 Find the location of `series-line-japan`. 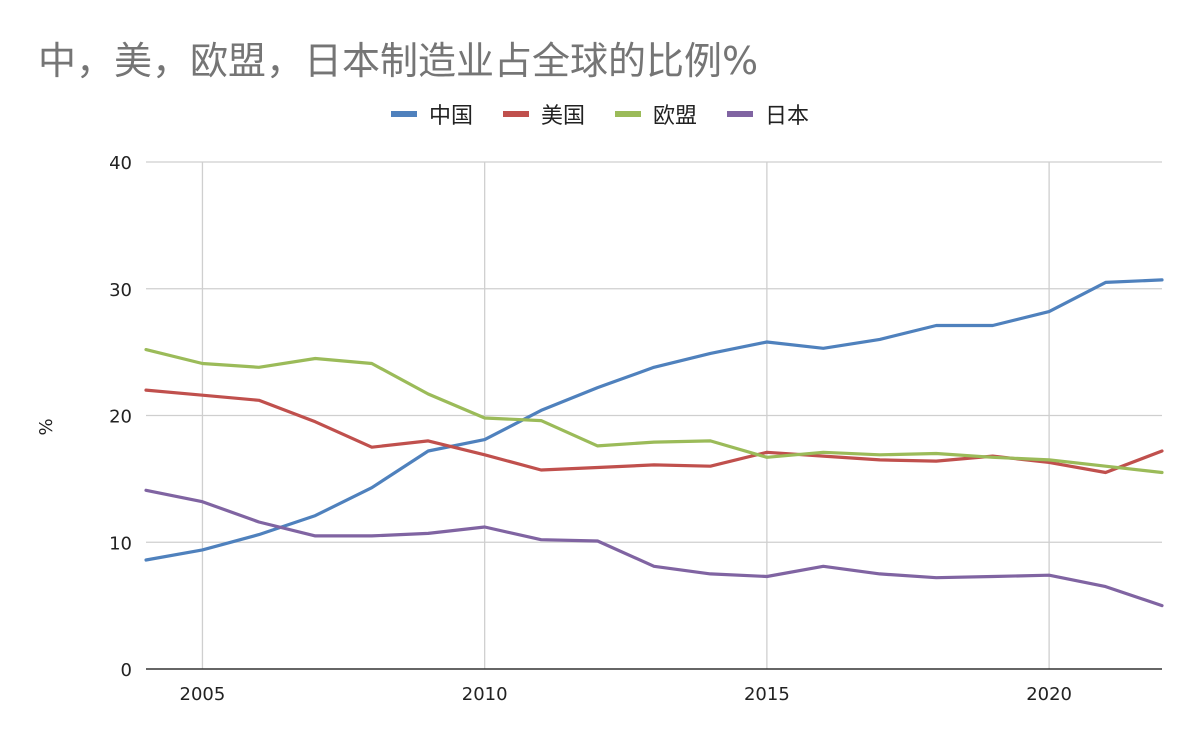

series-line-japan is located at coordinates (654, 548).